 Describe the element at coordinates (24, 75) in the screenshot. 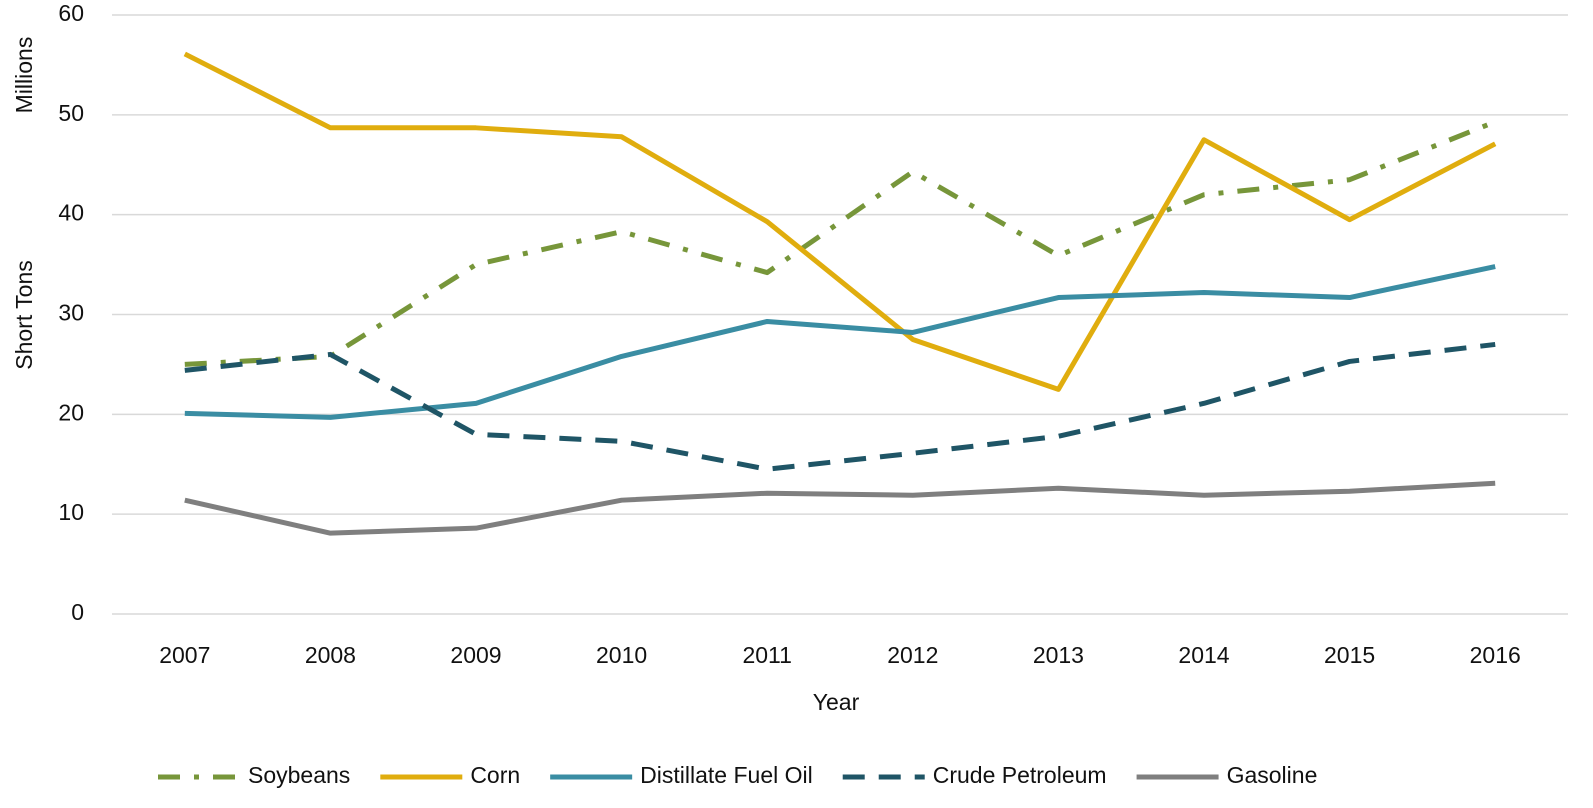

I see `y-unit-label: Millions` at that location.